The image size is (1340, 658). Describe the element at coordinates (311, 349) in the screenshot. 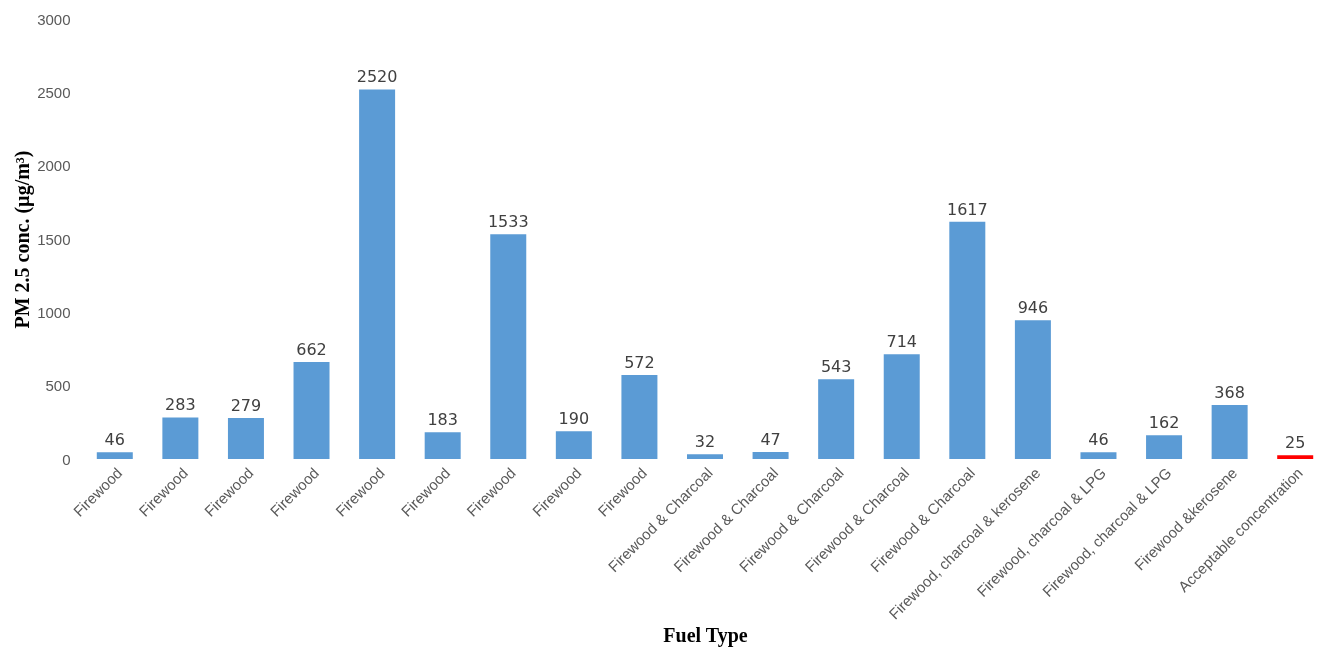

I see `data-label: 662` at that location.